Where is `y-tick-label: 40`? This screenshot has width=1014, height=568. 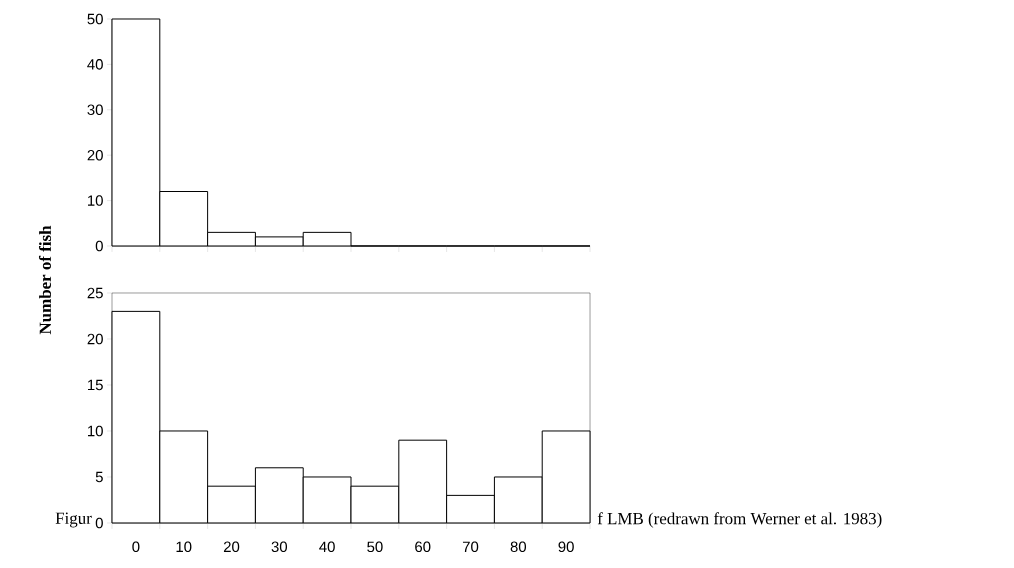
y-tick-label: 40 is located at coordinates (95, 64).